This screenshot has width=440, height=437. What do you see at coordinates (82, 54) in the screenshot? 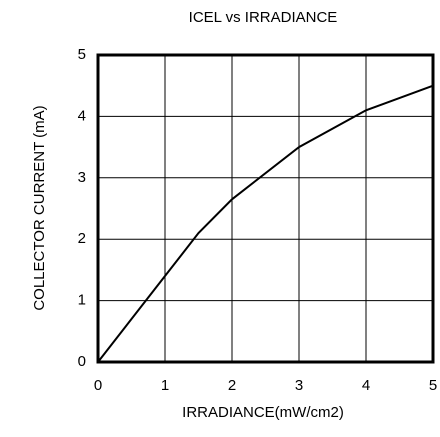
I see `y-tick-label: 5` at bounding box center [82, 54].